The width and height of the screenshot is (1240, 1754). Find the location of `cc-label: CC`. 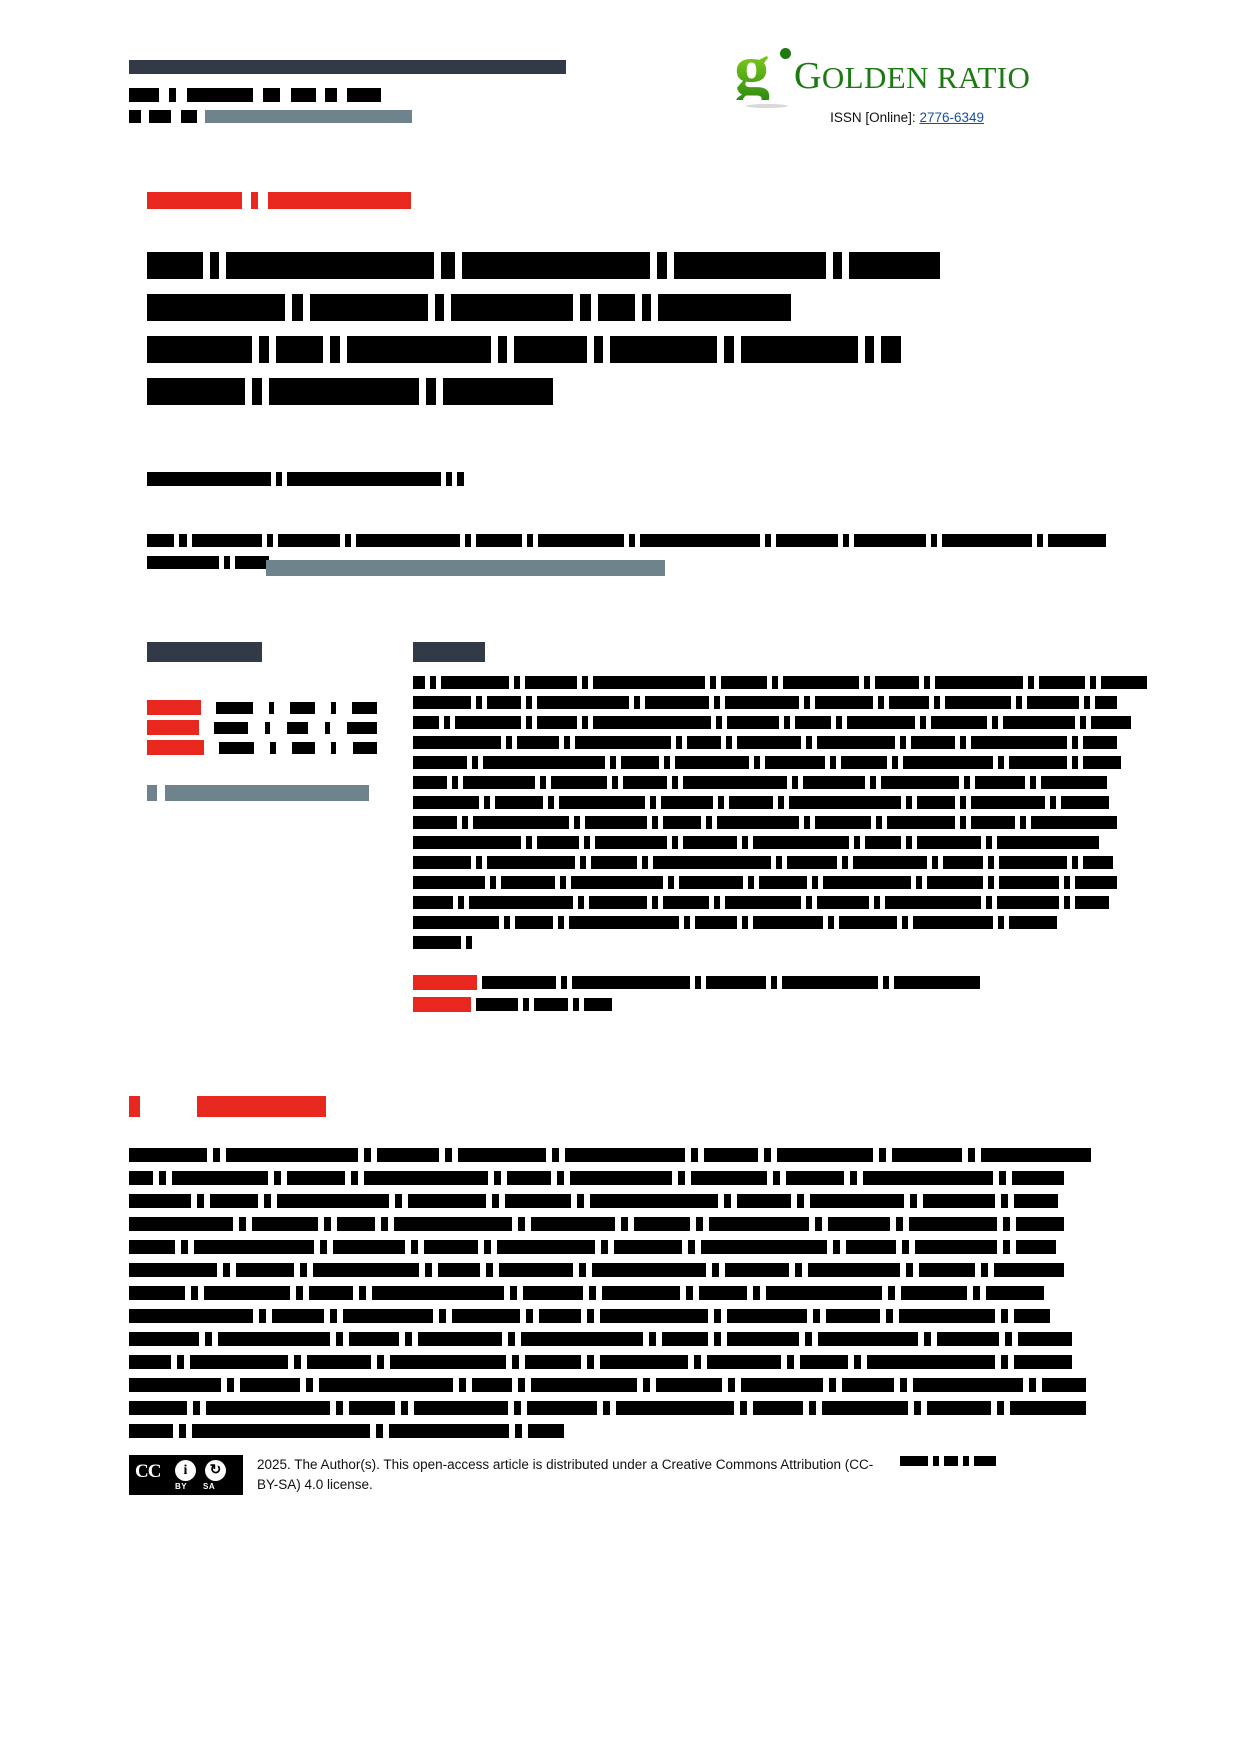

cc-label: CC is located at coordinates (148, 1471).